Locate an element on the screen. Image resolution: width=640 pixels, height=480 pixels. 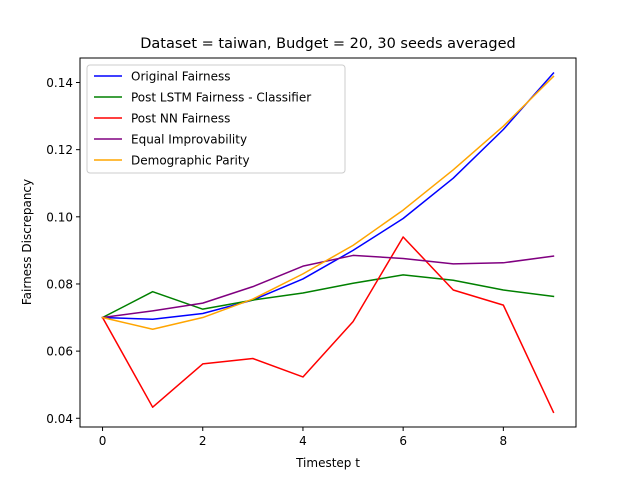
x-tick-label: 6 is located at coordinates (403, 441).